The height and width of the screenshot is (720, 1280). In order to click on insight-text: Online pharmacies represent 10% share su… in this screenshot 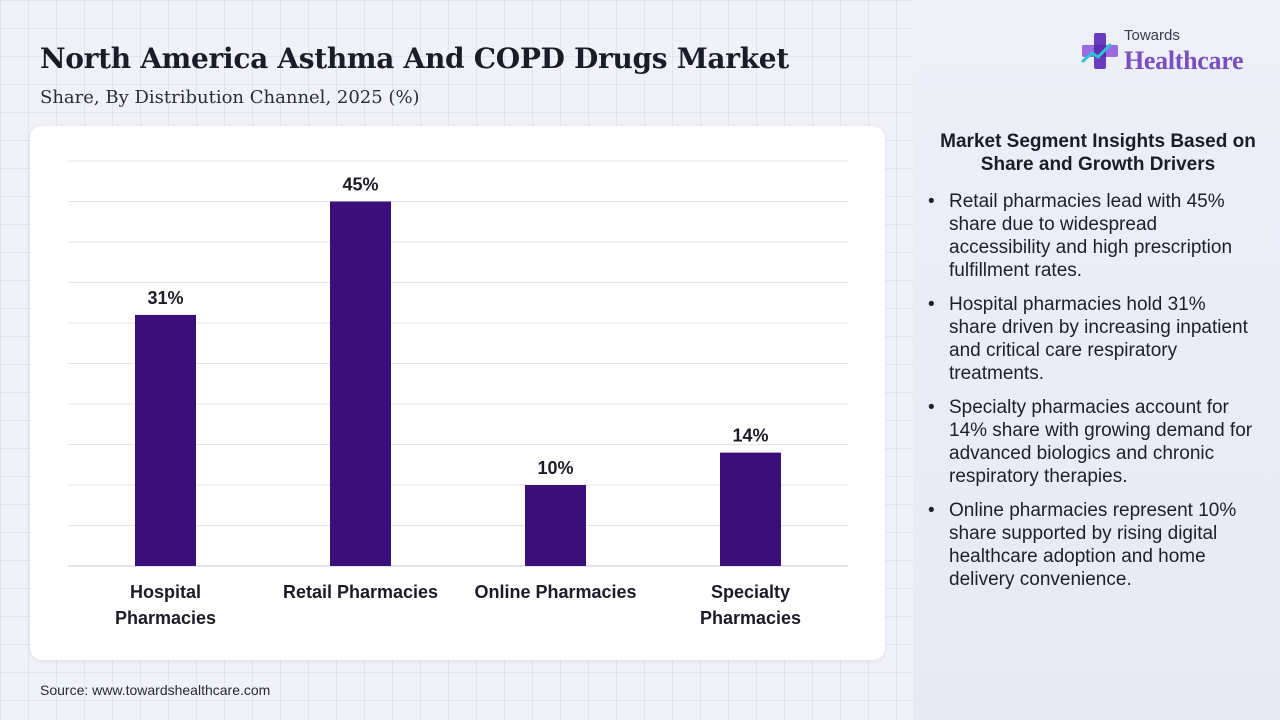, I will do `click(1093, 545)`.